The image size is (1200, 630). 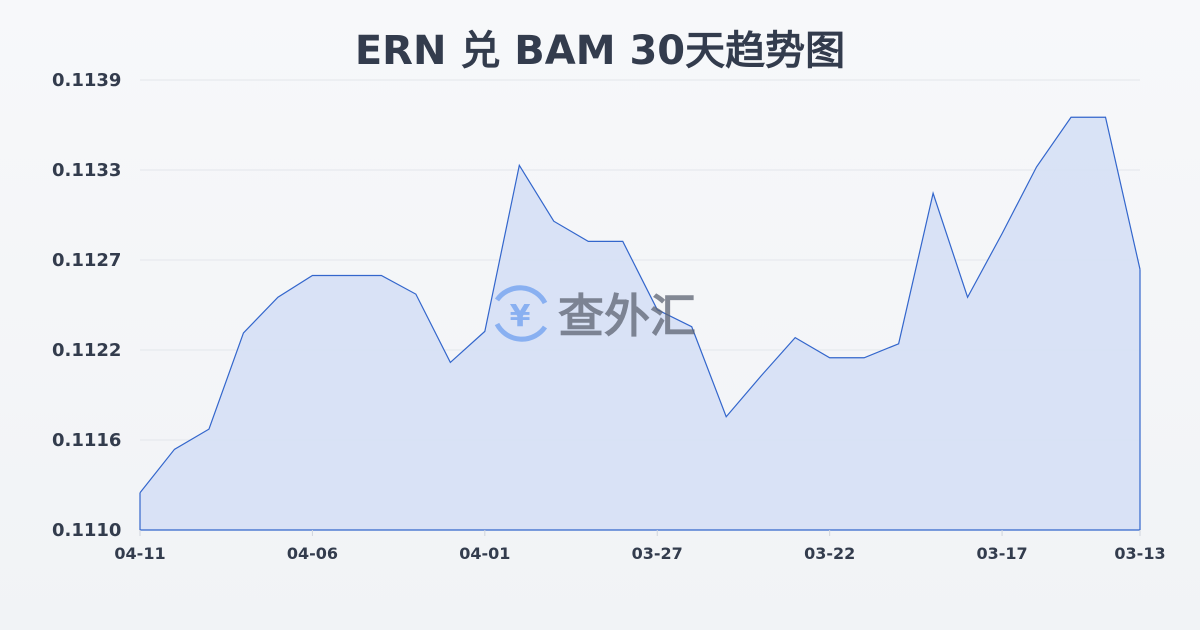 I want to click on y-tick-label: 0.1122, so click(x=86, y=350).